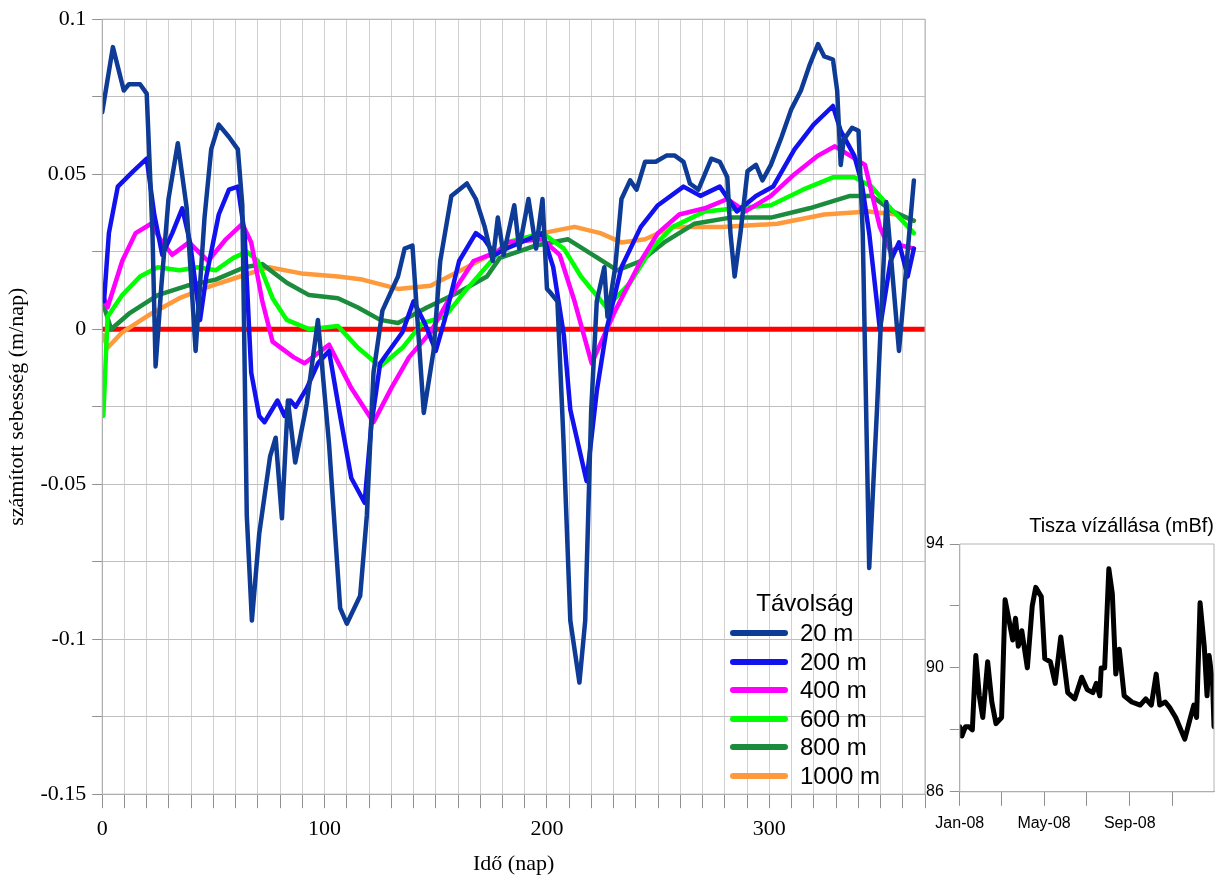 This screenshot has width=1224, height=881. What do you see at coordinates (935, 543) in the screenshot?
I see `y-tick-label: 94` at bounding box center [935, 543].